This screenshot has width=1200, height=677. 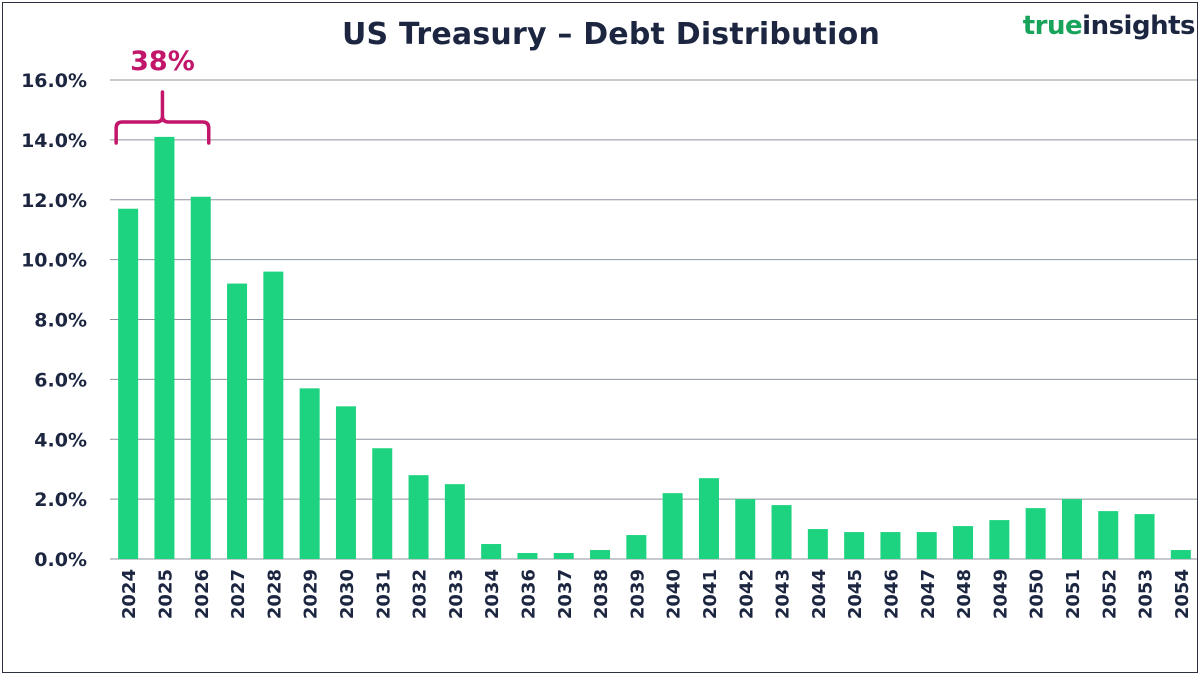 I want to click on x-tick-label: 2028, so click(x=274, y=594).